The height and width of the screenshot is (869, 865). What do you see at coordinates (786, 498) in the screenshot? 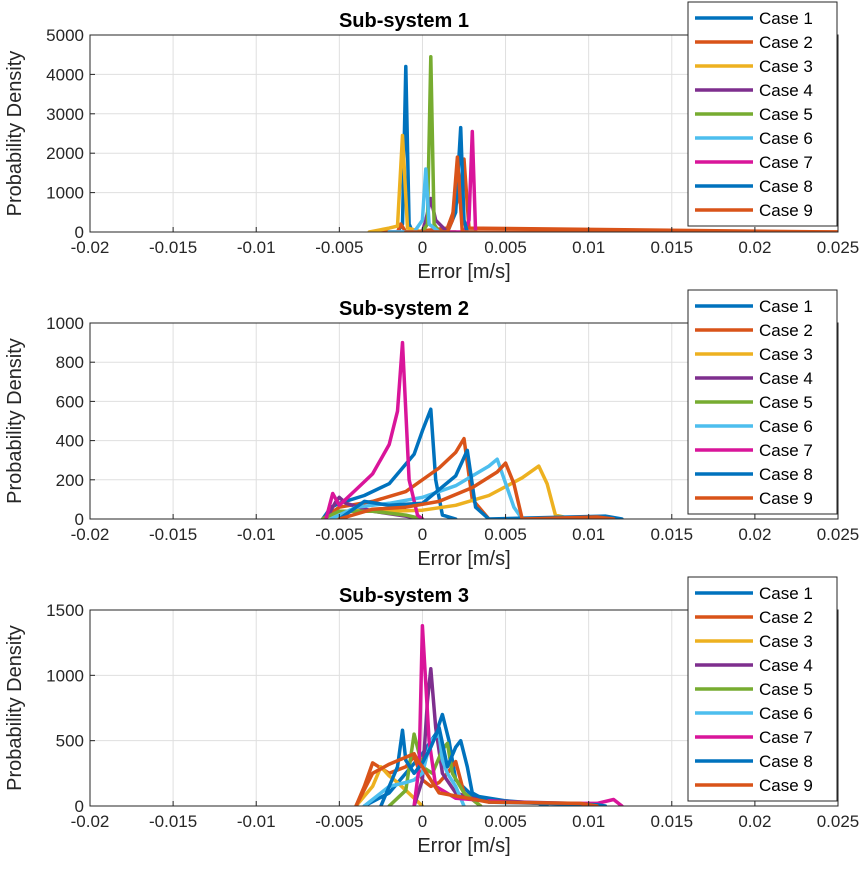
I see `legend-entry-label: Case 9` at bounding box center [786, 498].